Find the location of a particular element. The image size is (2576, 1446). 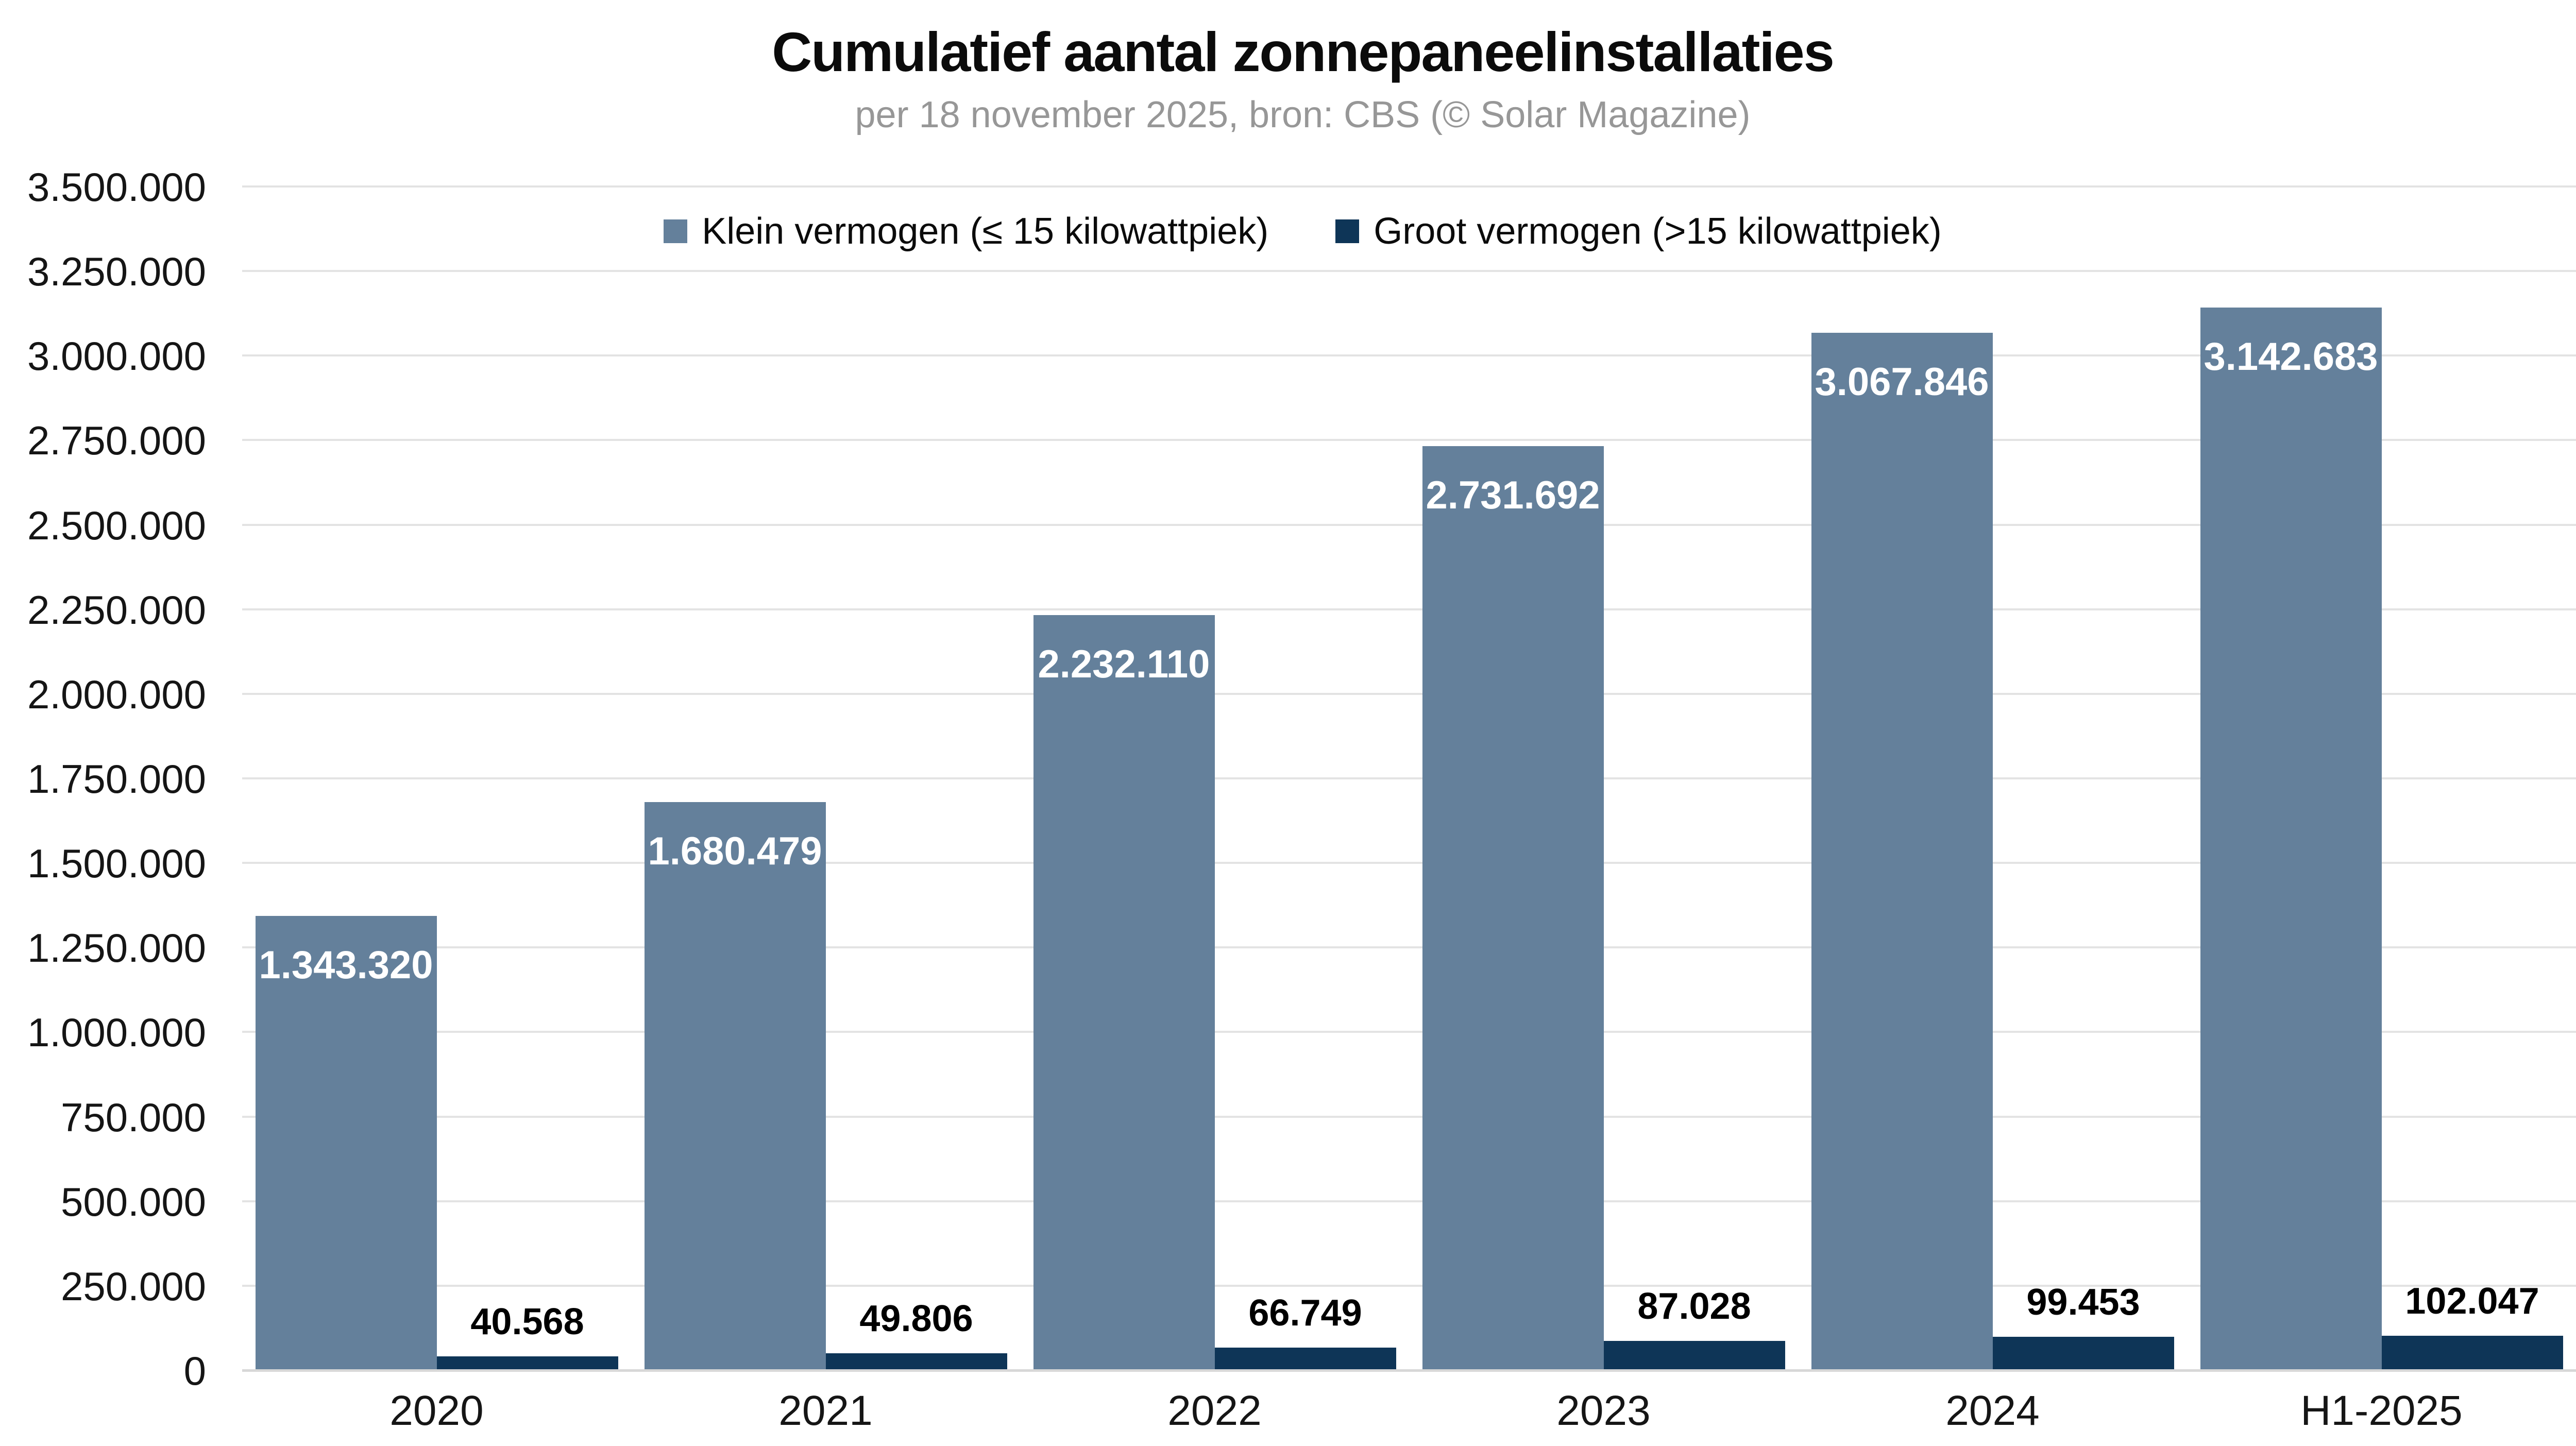

bar-value-label-klein-2020: 1.343.320 is located at coordinates (346, 965).